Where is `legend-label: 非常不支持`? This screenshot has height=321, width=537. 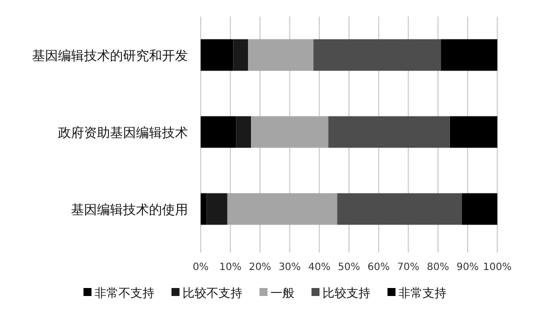
legend-label: 非常不支持 is located at coordinates (124, 293).